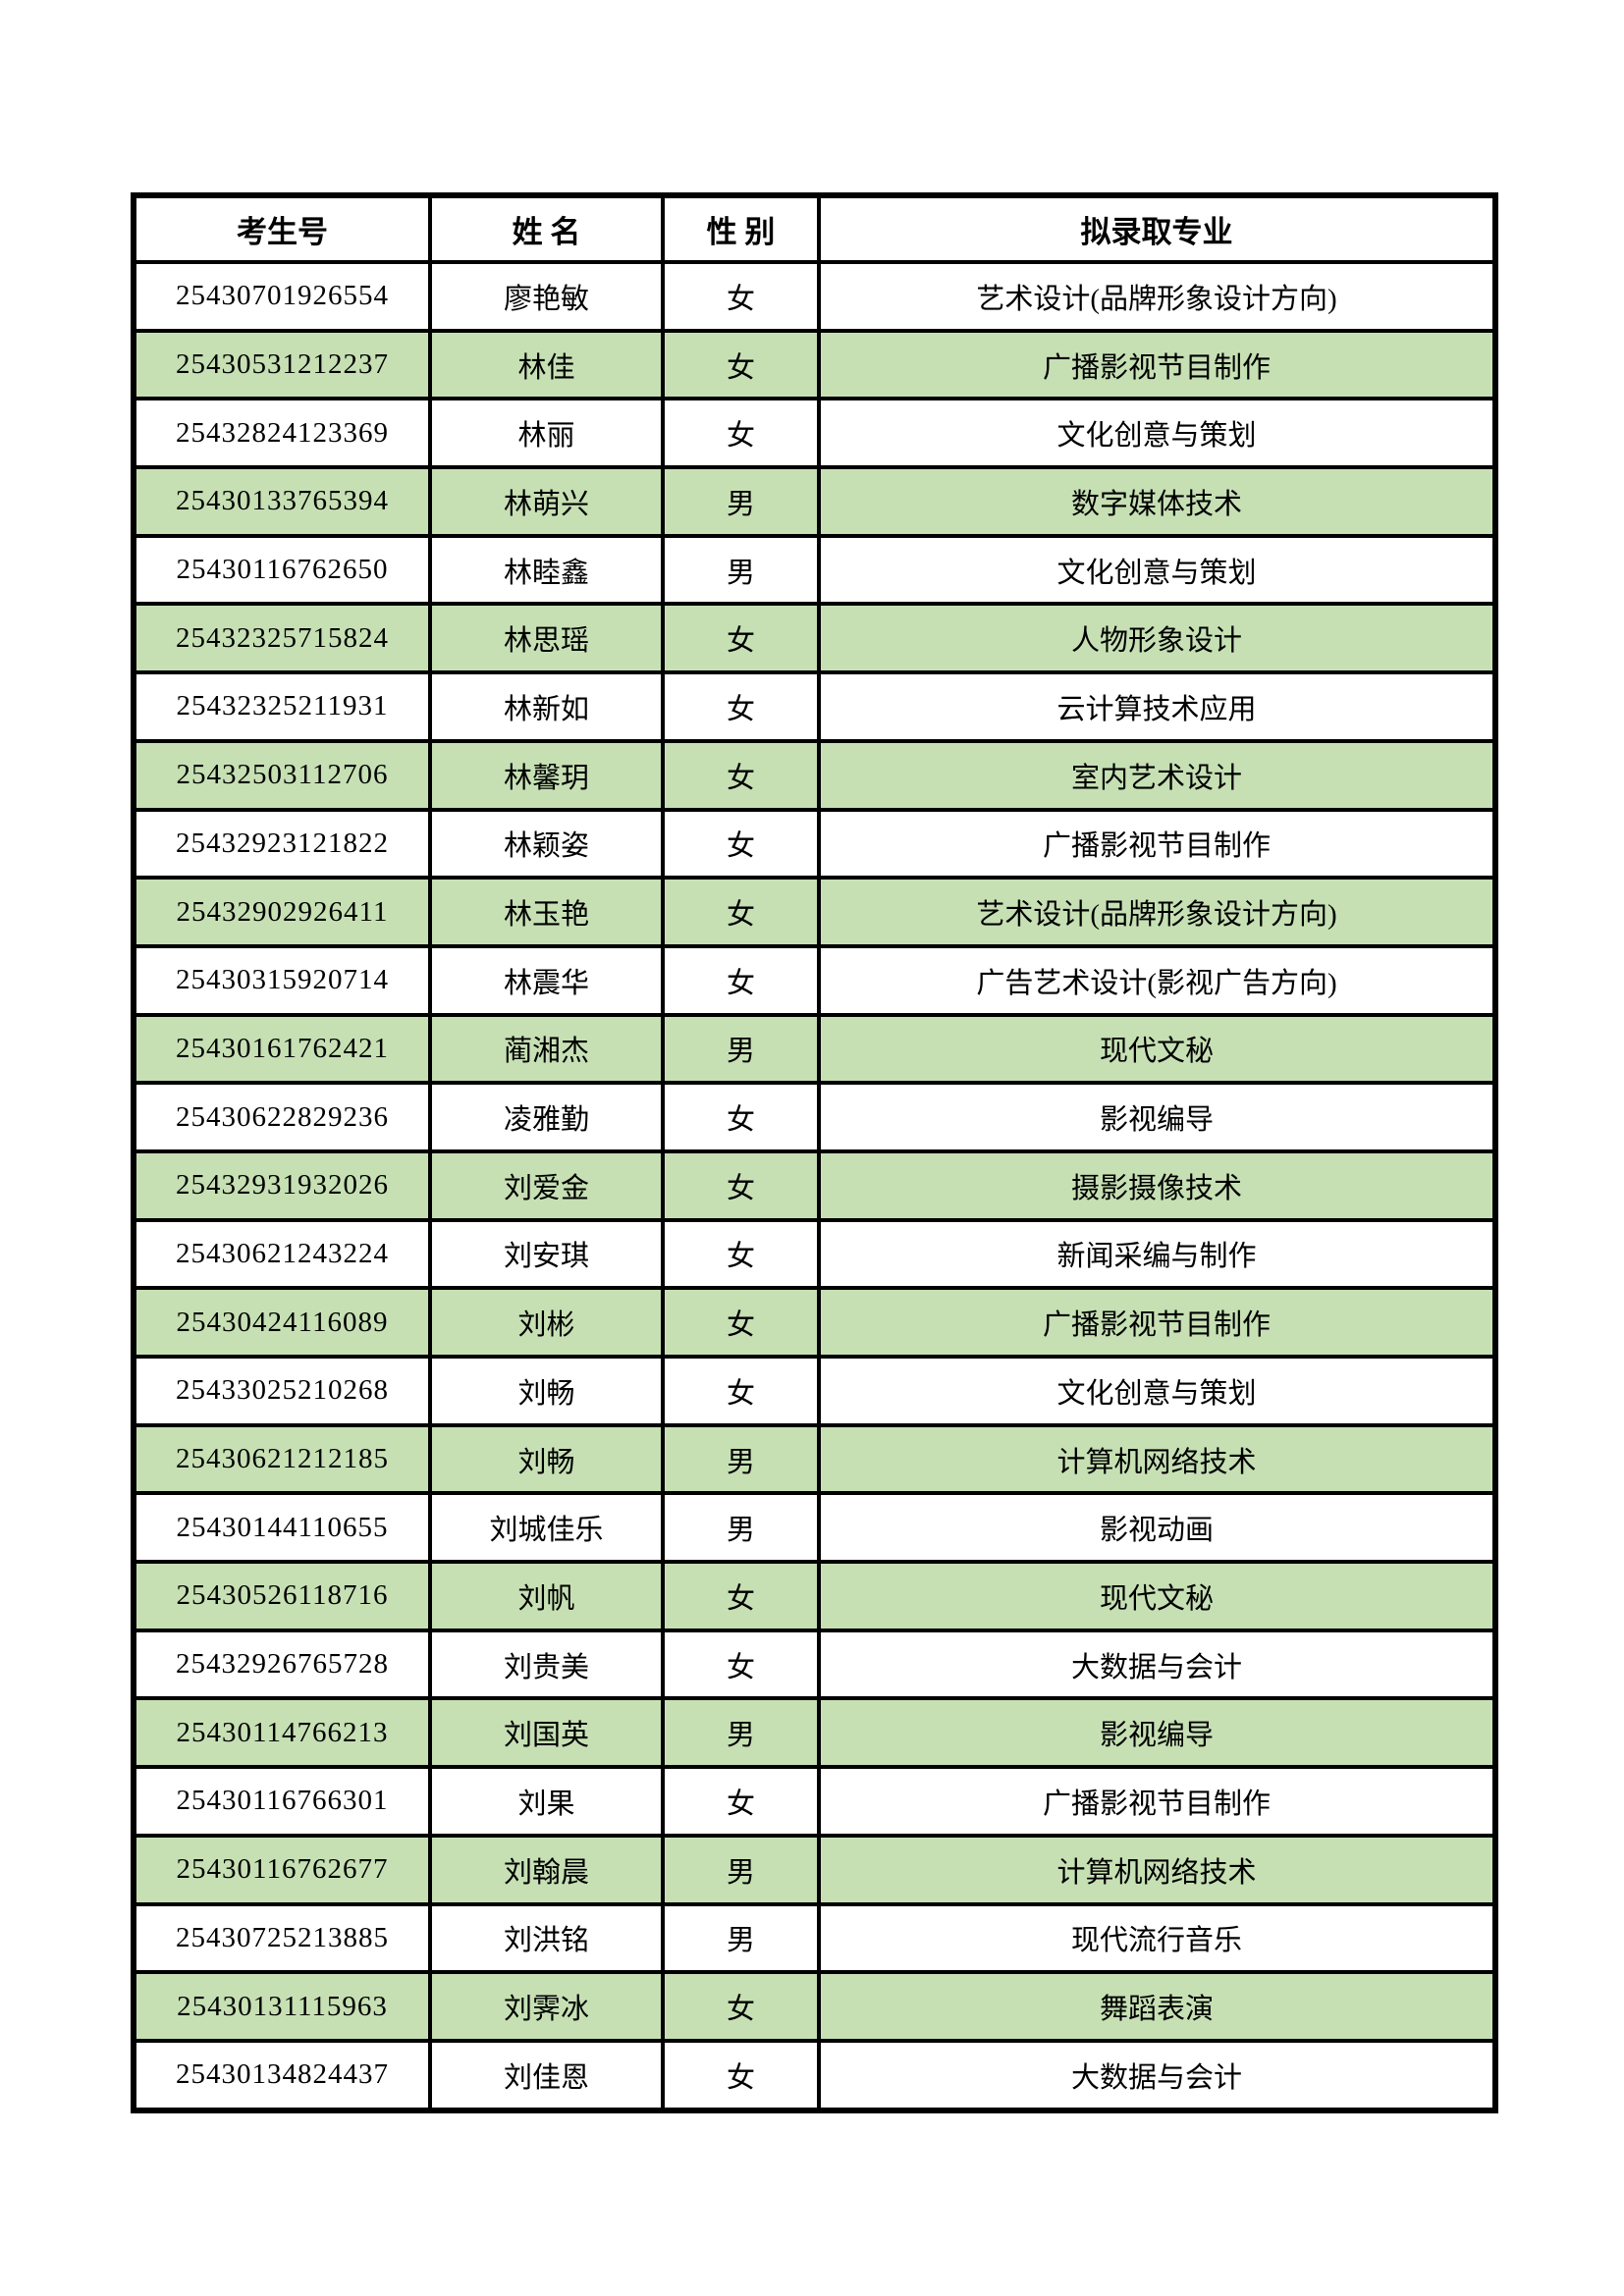 The height and width of the screenshot is (2296, 1624). What do you see at coordinates (282, 1664) in the screenshot?
I see `candidate-id-cell: 25432926765728` at bounding box center [282, 1664].